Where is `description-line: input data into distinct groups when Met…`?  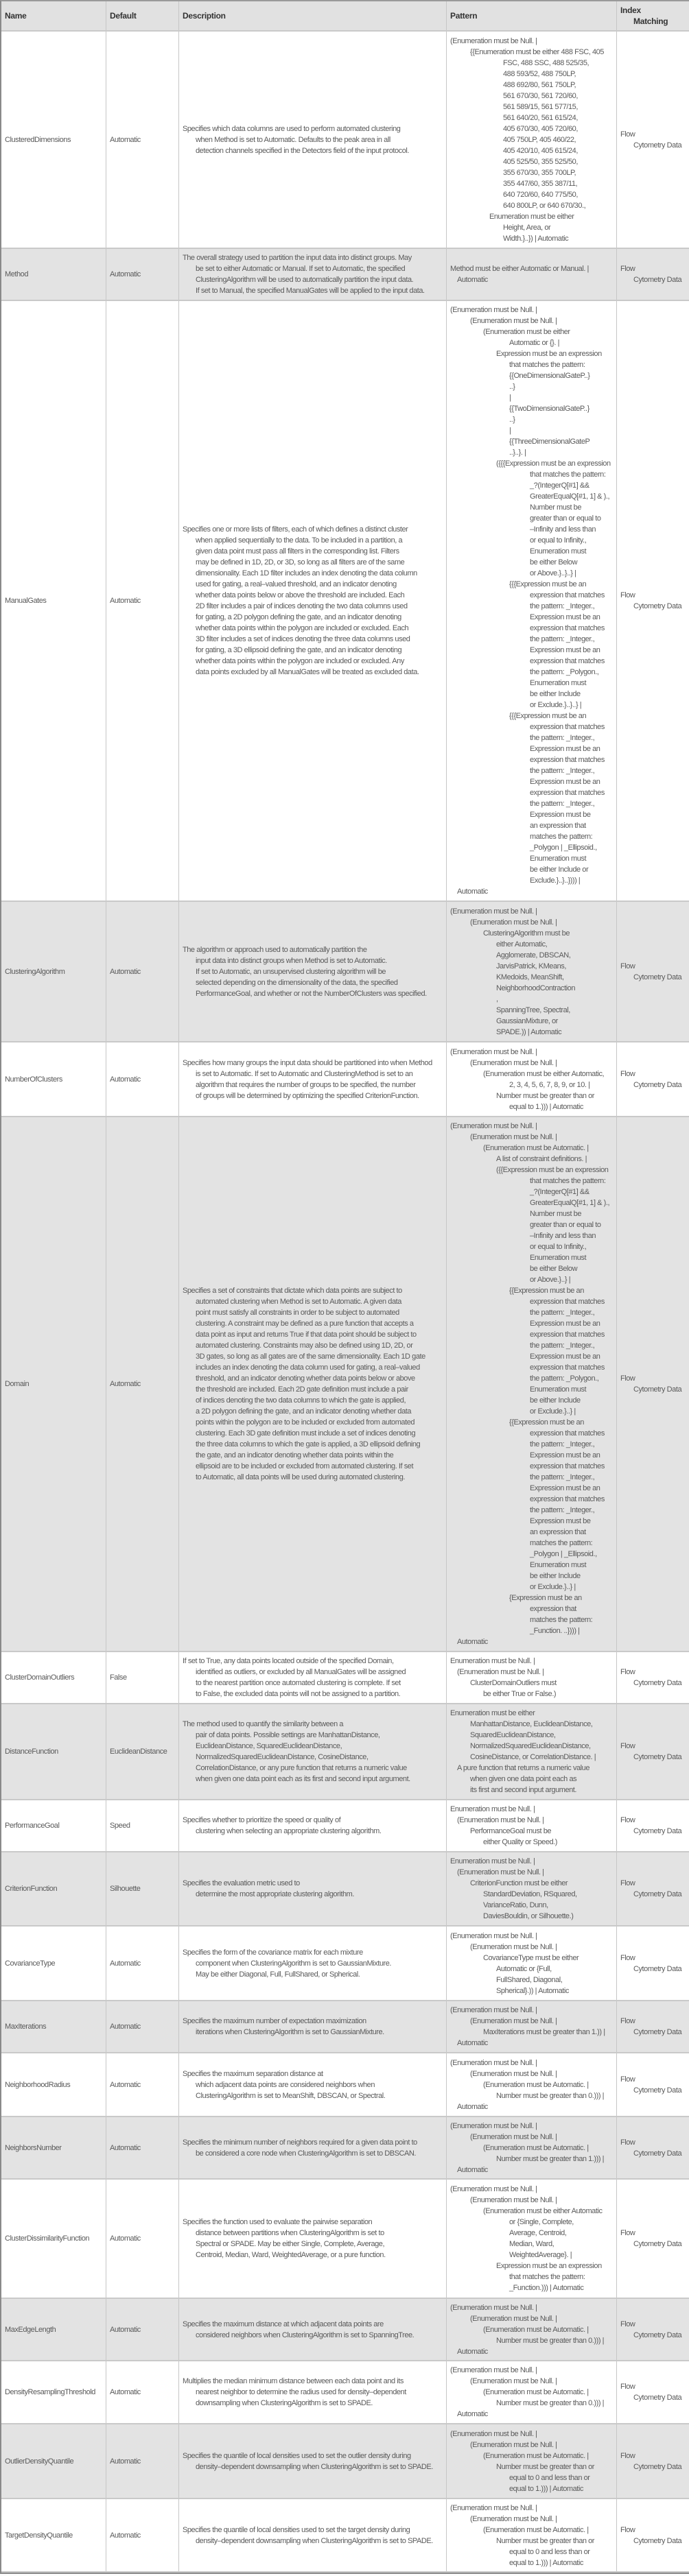 description-line: input data into distinct groups when Met… is located at coordinates (291, 960).